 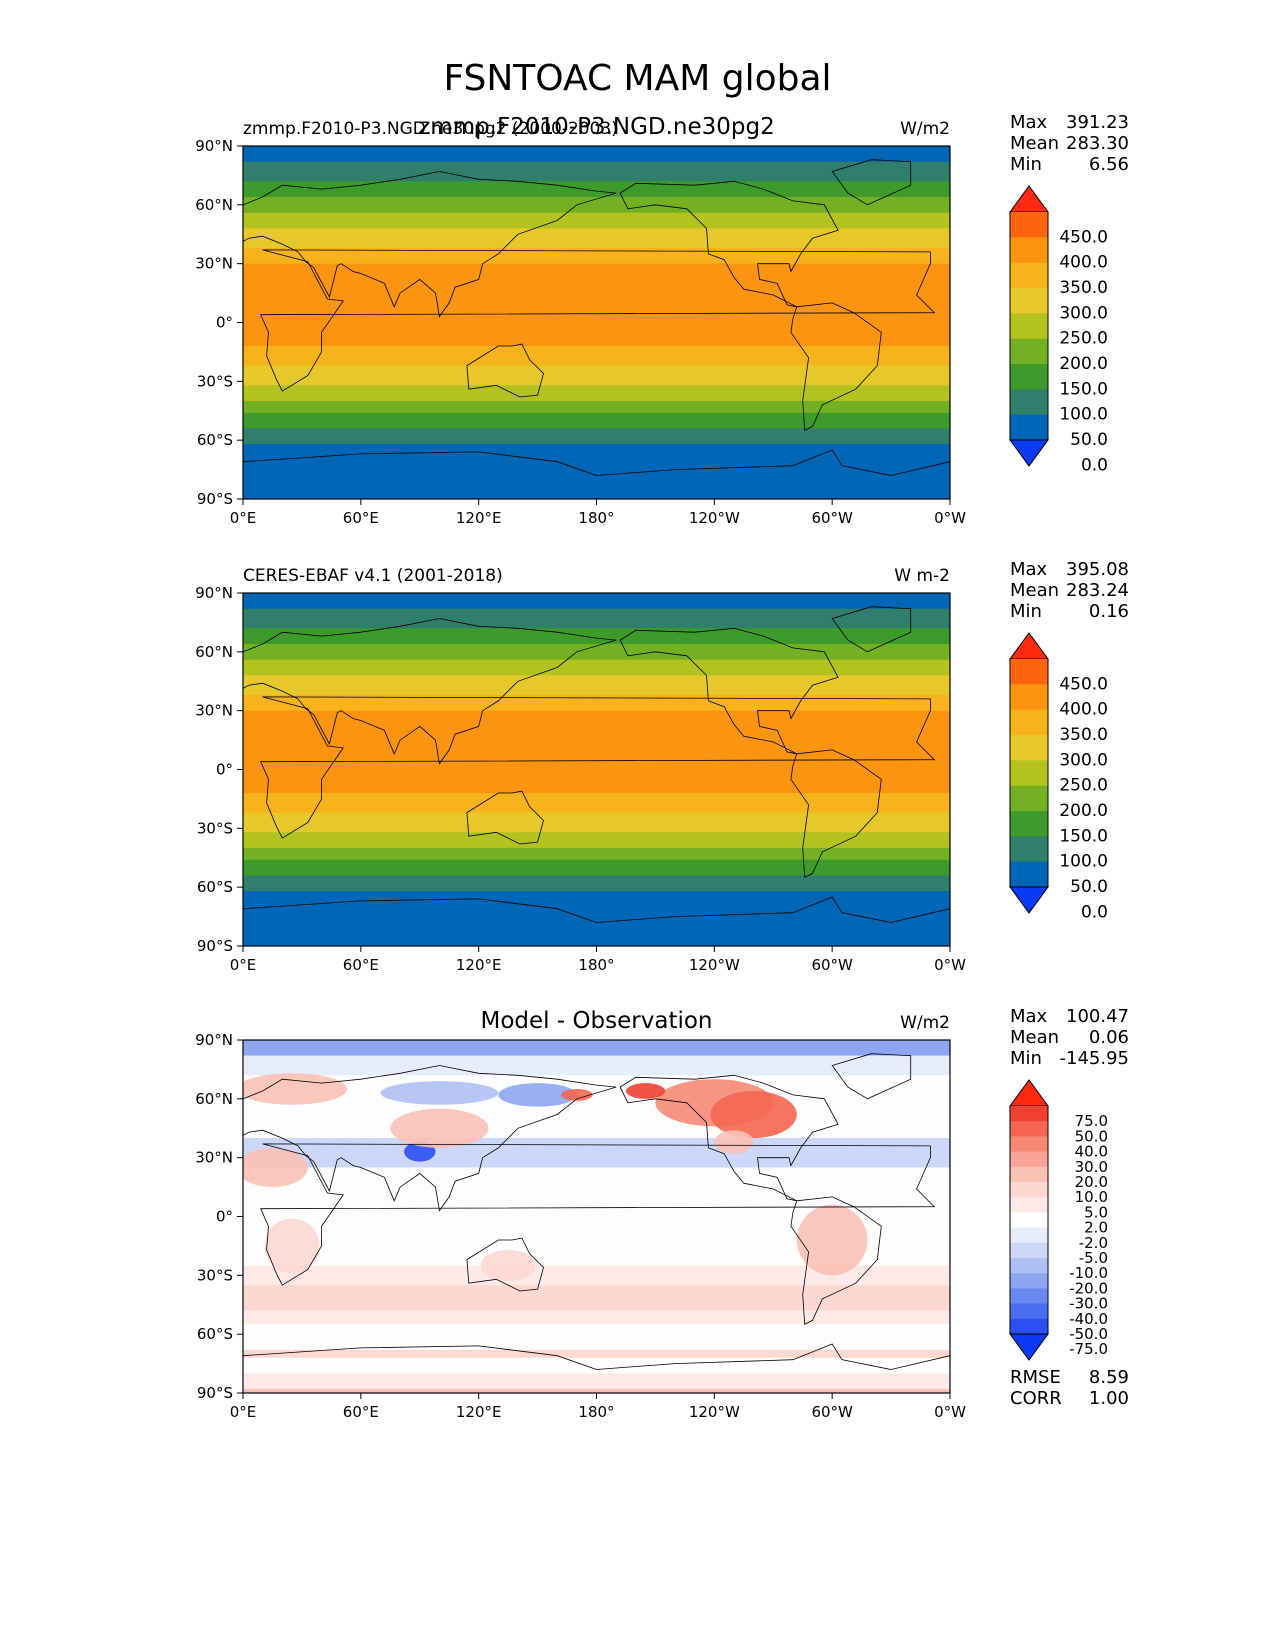 I want to click on stat-label: CORR, so click(x=1036, y=1398).